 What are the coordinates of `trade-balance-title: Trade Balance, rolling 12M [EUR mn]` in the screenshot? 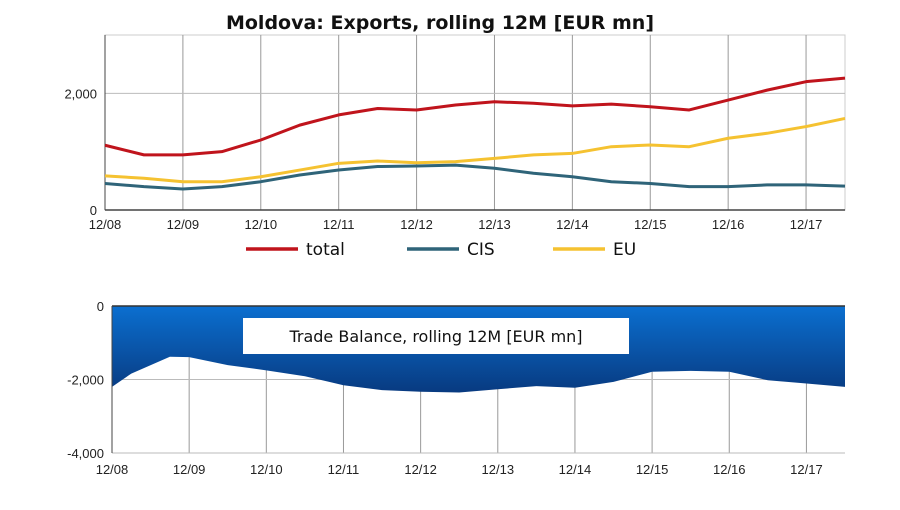 It's located at (435, 336).